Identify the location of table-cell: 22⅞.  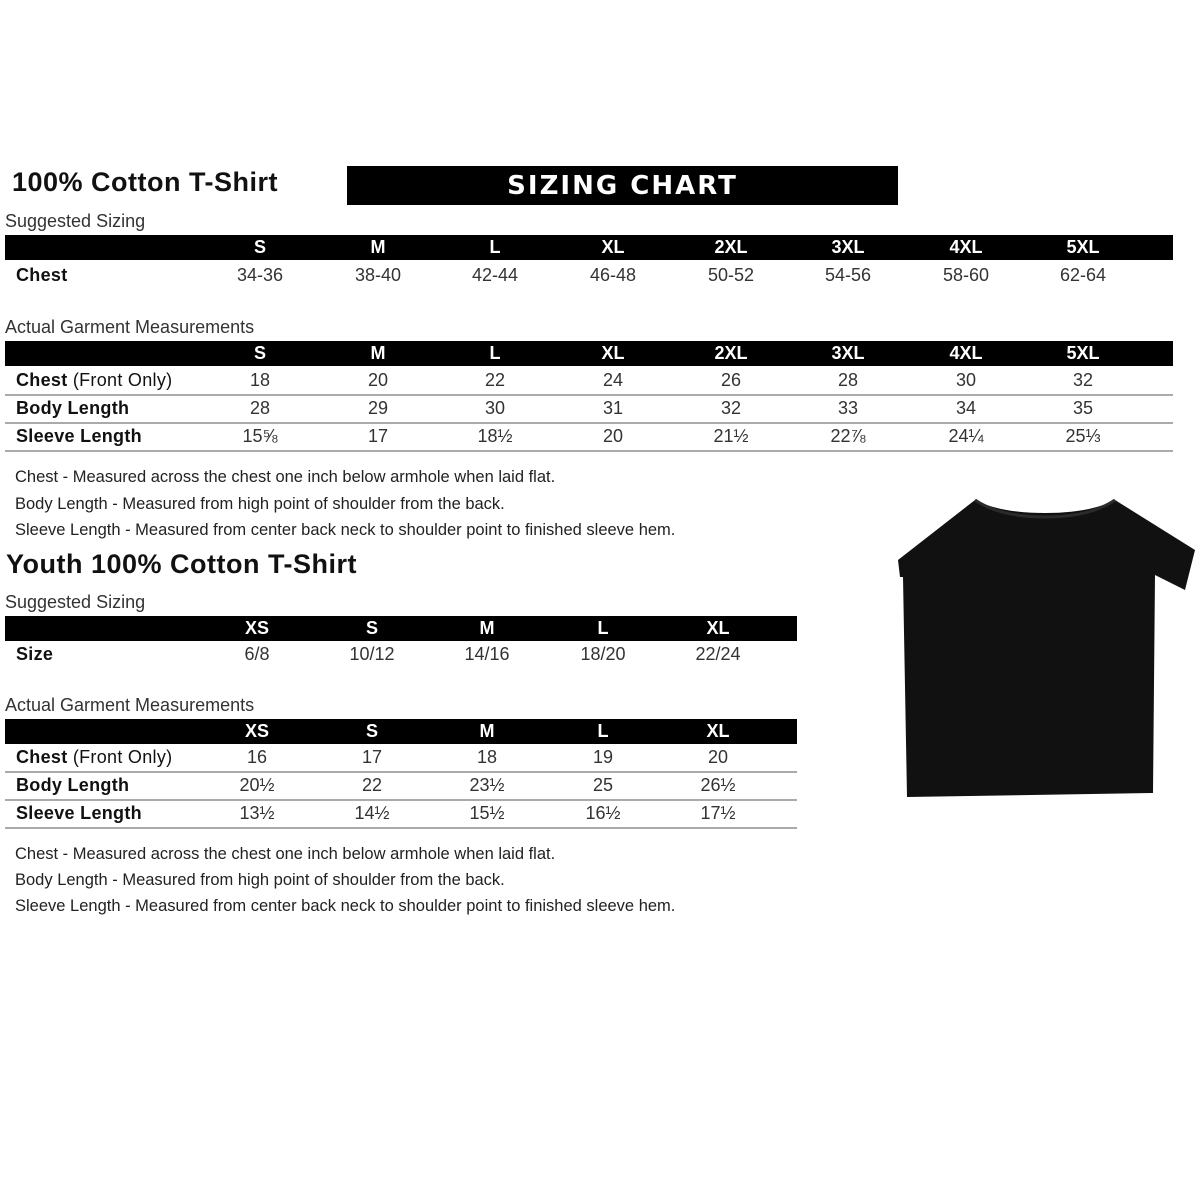
(848, 436).